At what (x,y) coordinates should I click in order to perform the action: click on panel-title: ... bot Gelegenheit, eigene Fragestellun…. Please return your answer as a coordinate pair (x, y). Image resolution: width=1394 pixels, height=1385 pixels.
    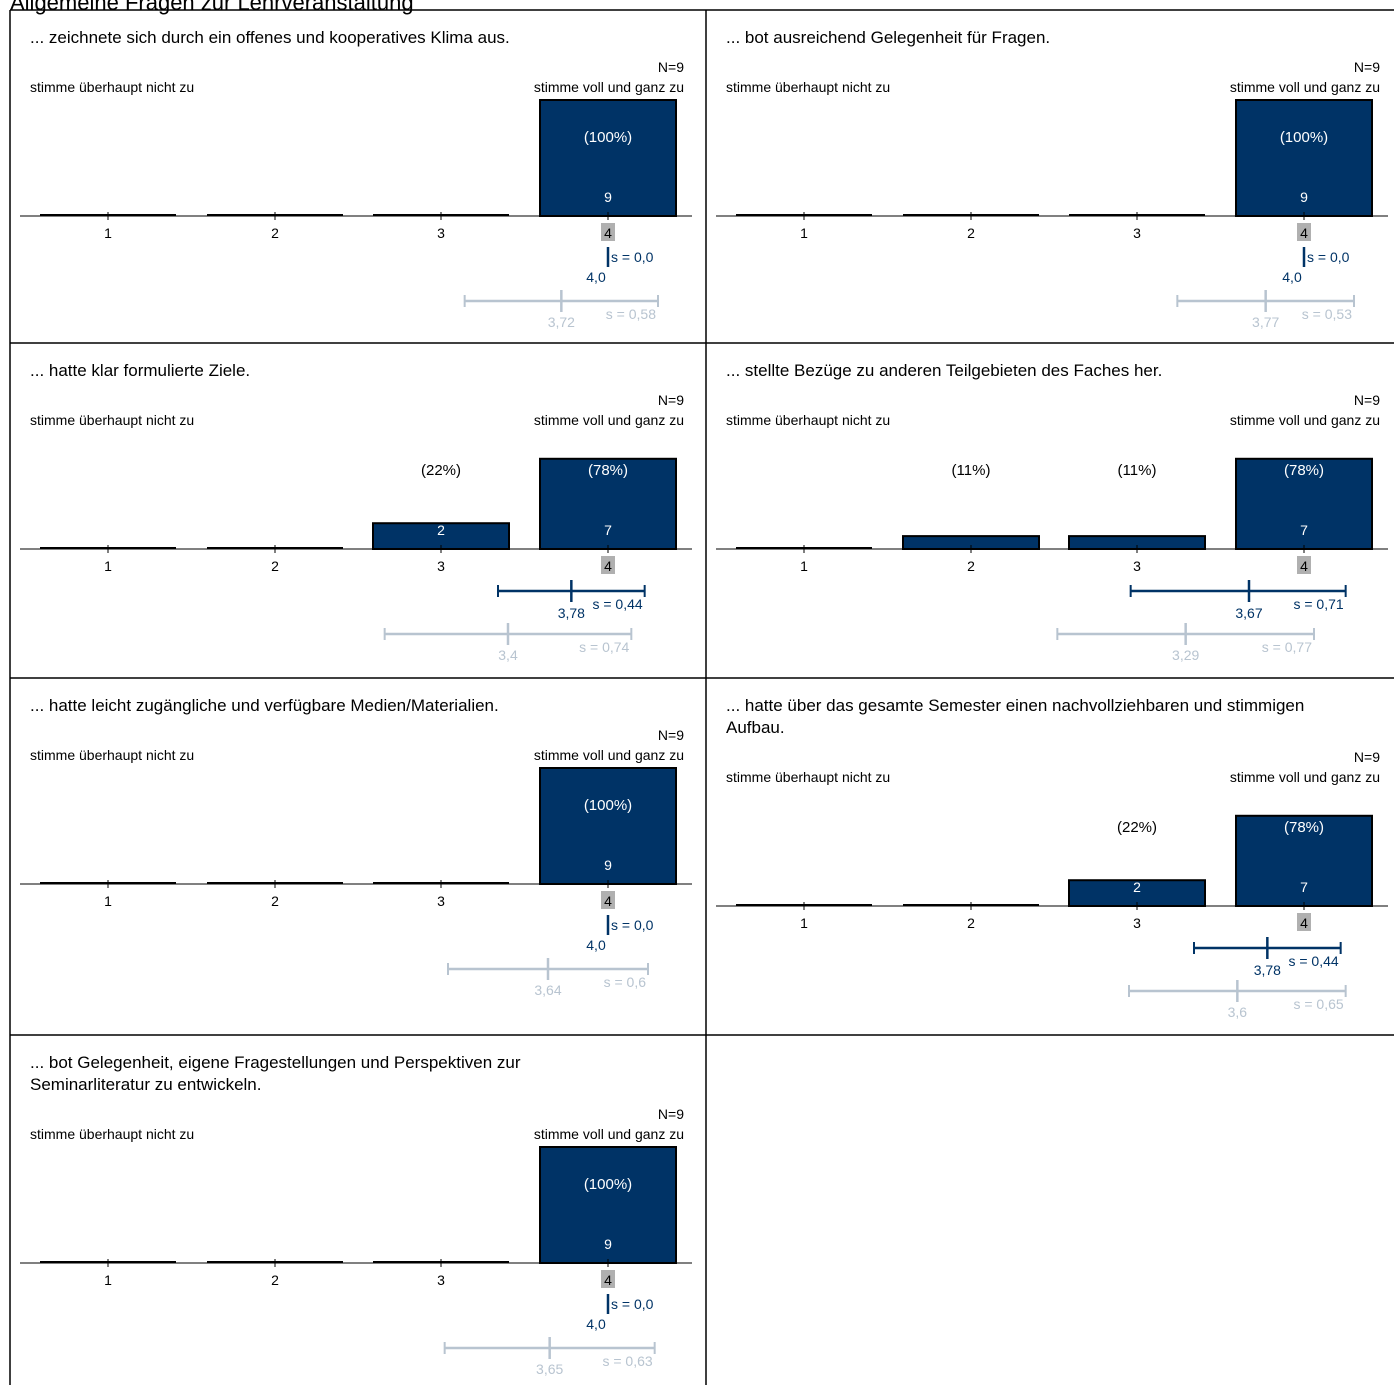
    Looking at the image, I should click on (275, 1062).